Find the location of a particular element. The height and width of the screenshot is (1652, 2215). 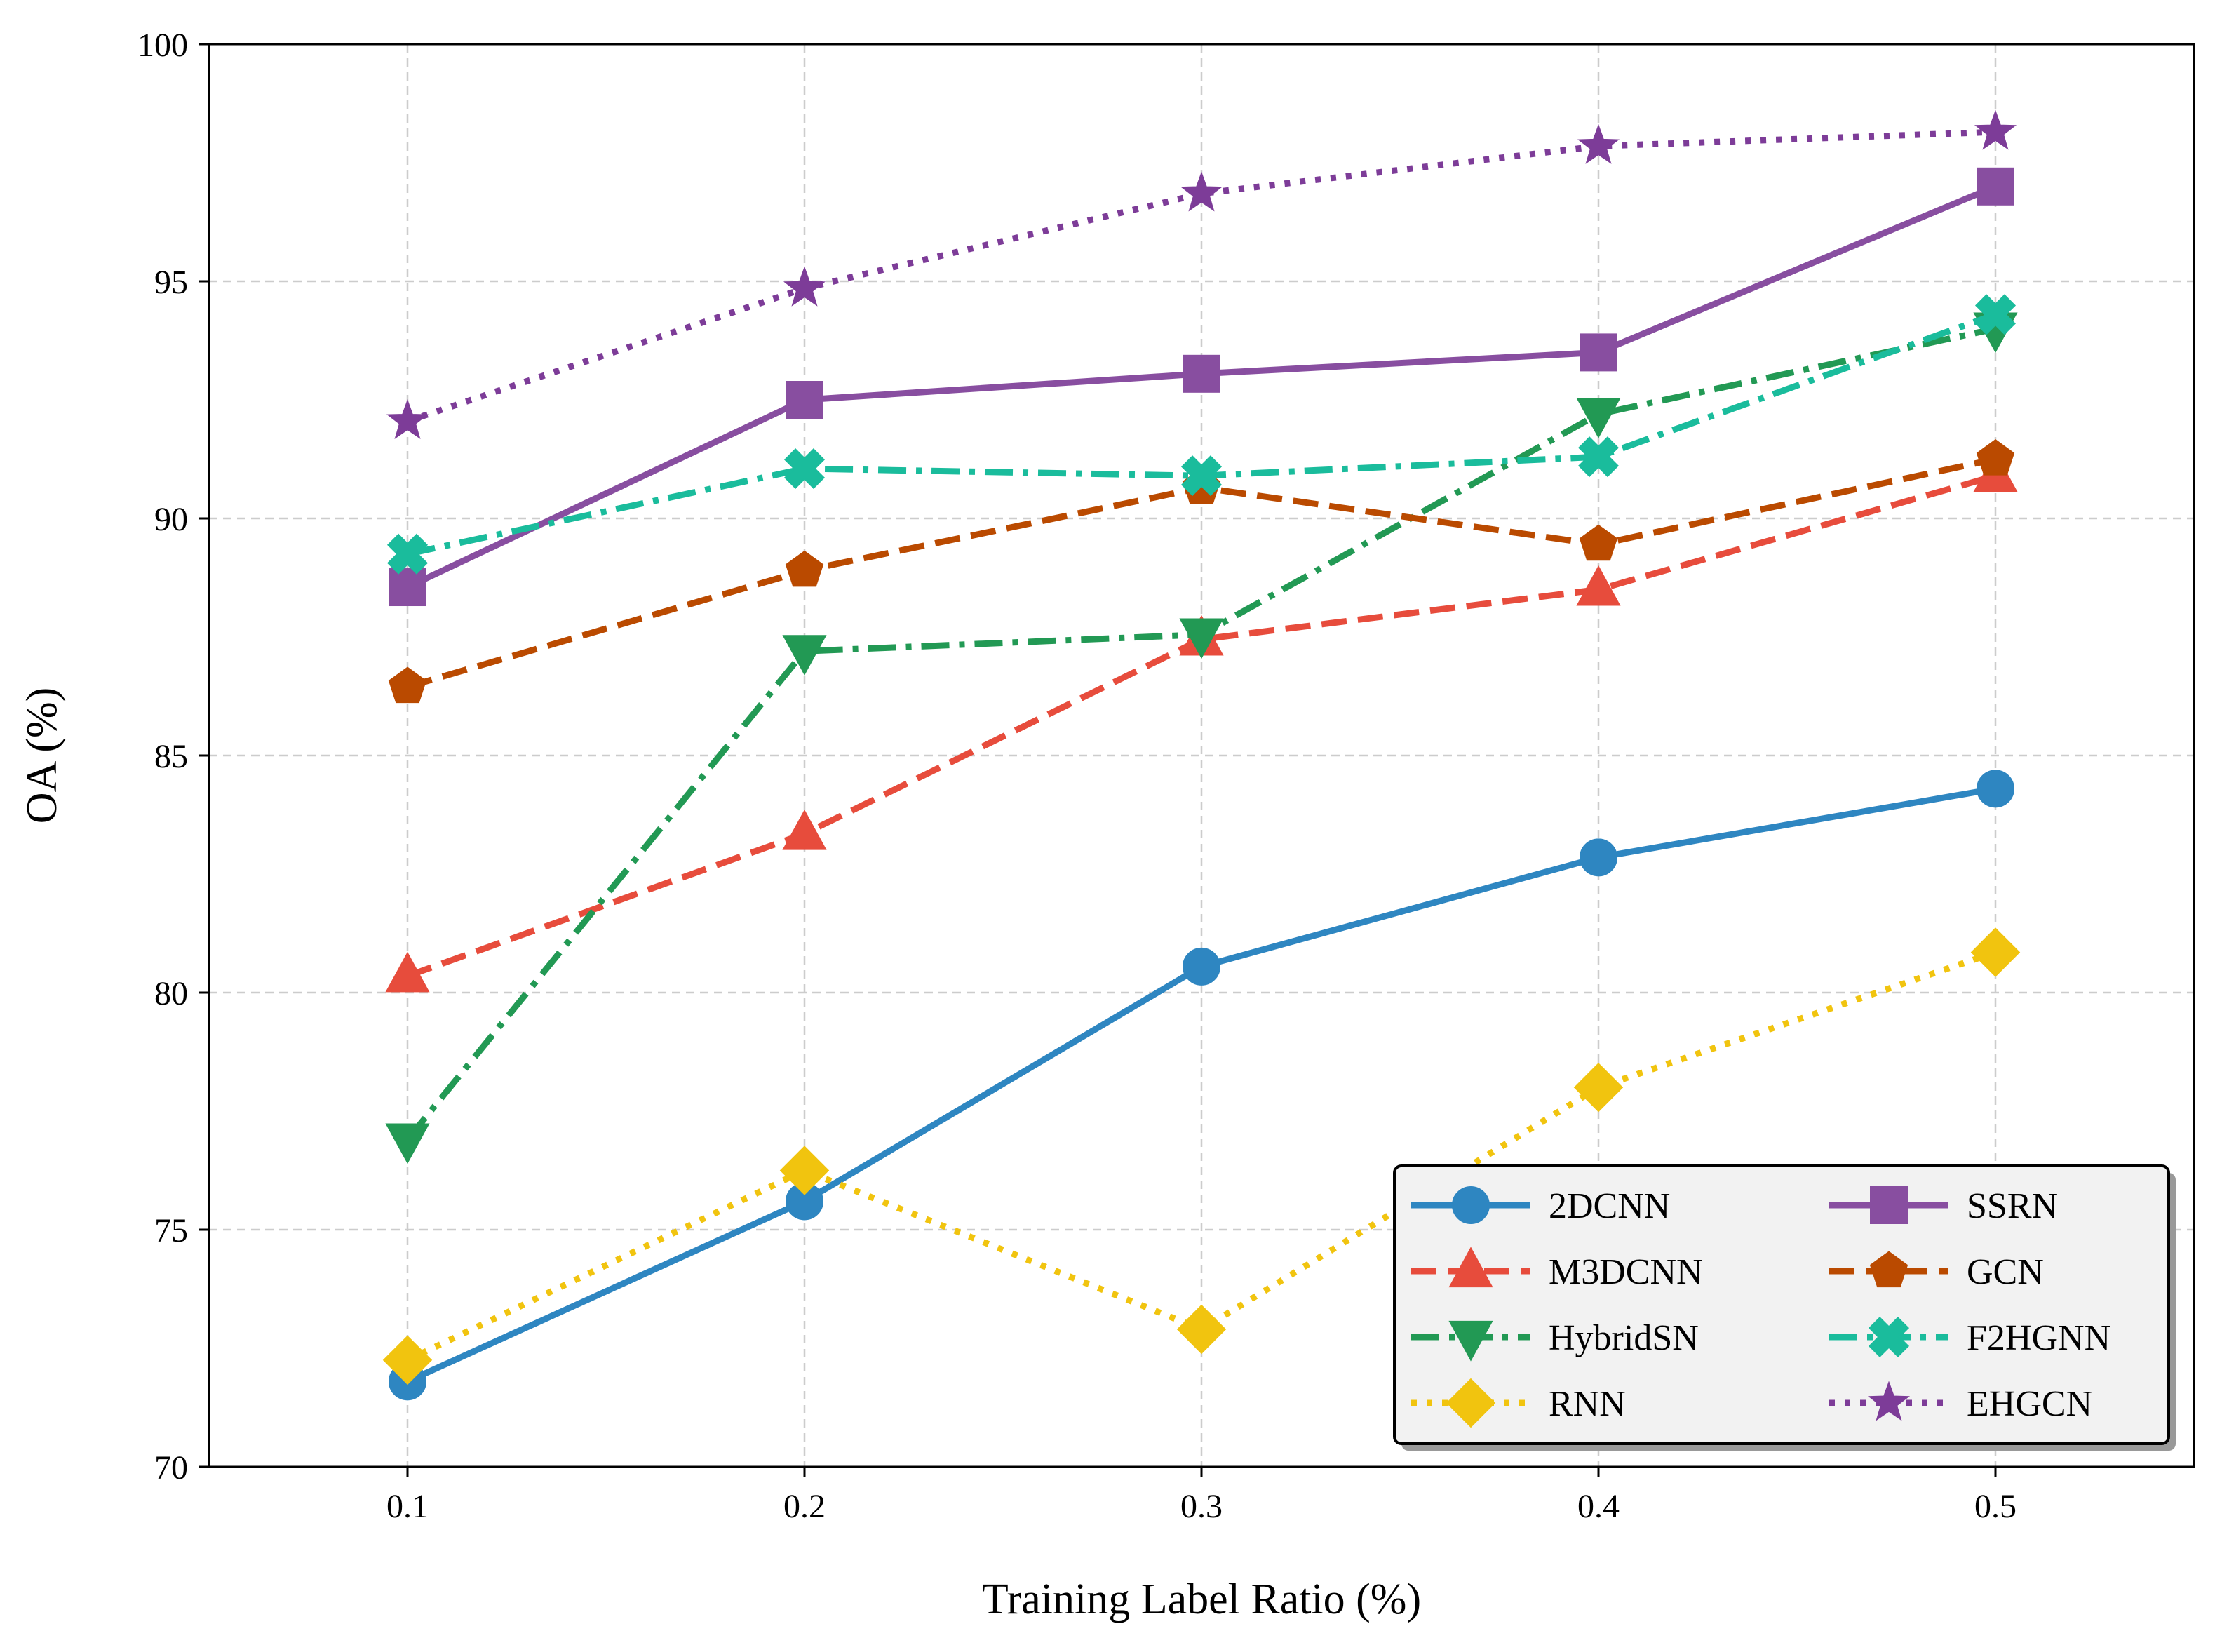

legend: 2DCNN M3DCNN HybridSN RNN SSRN GCN F2HGNN EHGCN is located at coordinates (1784, 1307).